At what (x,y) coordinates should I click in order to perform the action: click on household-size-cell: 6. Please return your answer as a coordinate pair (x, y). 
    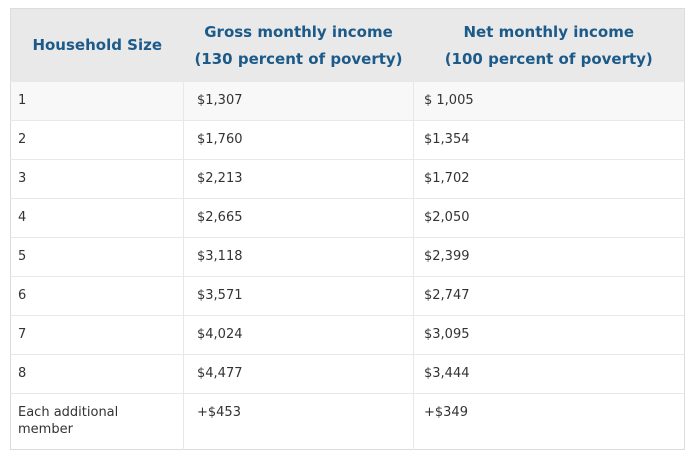
    Looking at the image, I should click on (97, 296).